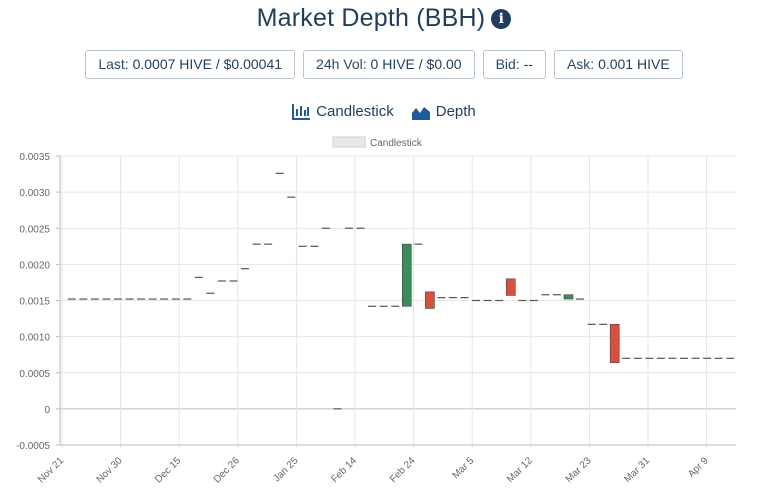 The width and height of the screenshot is (768, 503). What do you see at coordinates (47, 410) in the screenshot?
I see `y-tick-label: 0` at bounding box center [47, 410].